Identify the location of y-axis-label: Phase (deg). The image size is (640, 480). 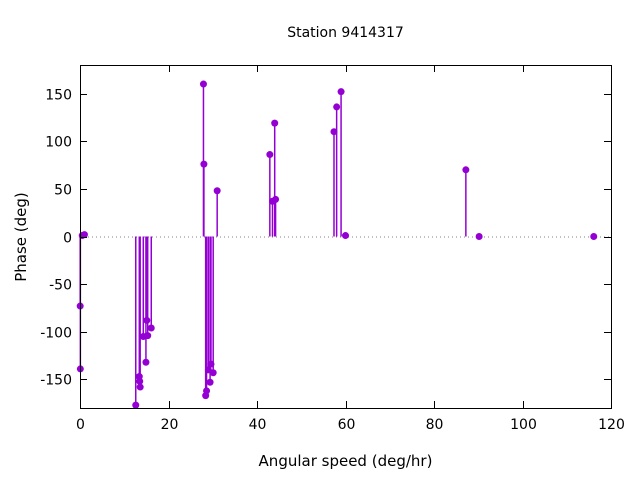
(21, 237).